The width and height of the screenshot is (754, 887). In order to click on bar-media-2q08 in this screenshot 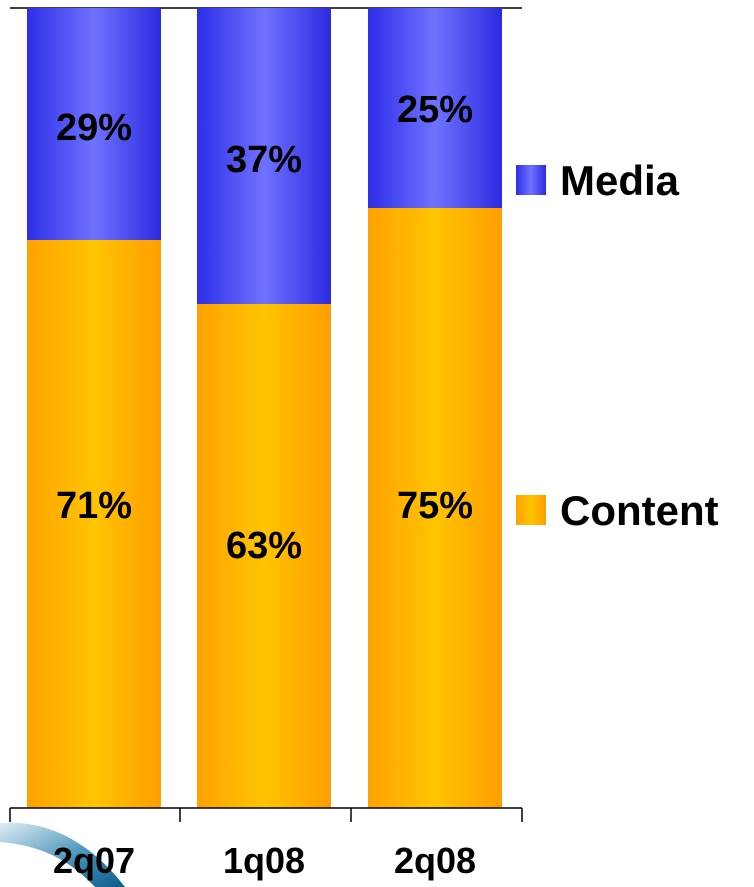, I will do `click(435, 108)`.